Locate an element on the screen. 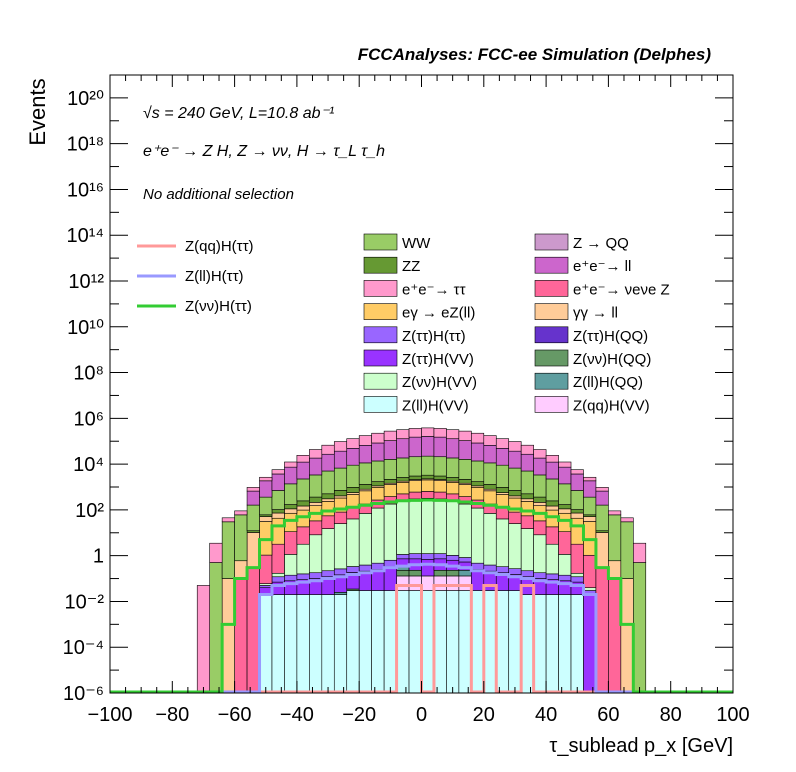  legend-label: ZZ is located at coordinates (411, 266).